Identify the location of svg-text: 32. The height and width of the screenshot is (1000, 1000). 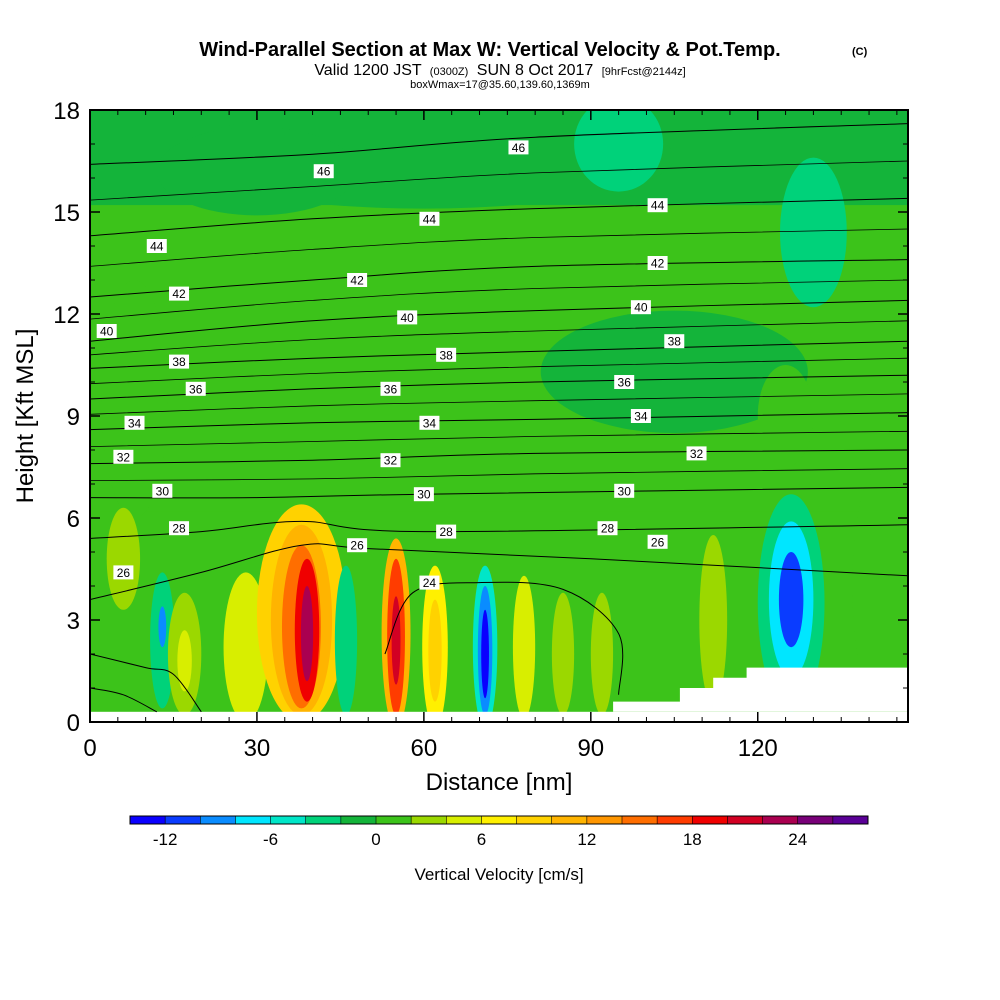
(391, 461).